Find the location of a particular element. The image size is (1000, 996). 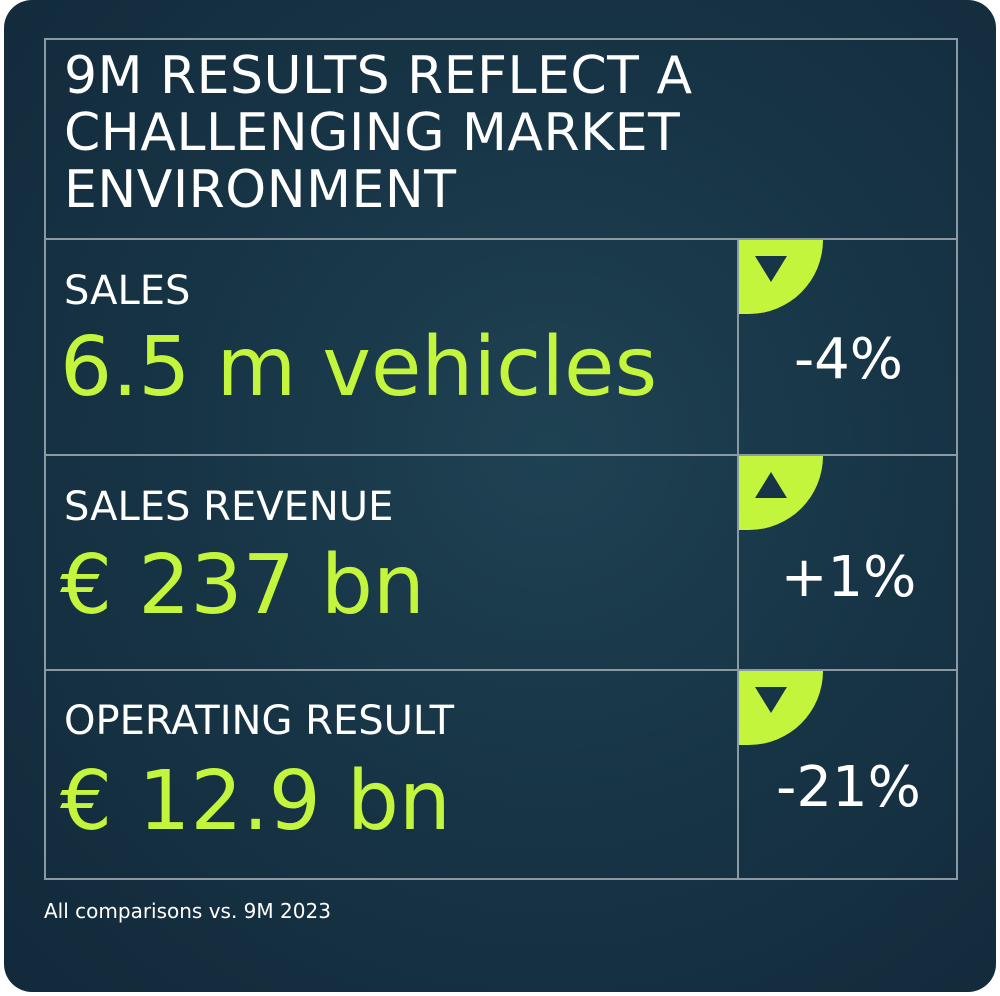

headline-line-3: ENVIRONMENT is located at coordinates (260, 190).